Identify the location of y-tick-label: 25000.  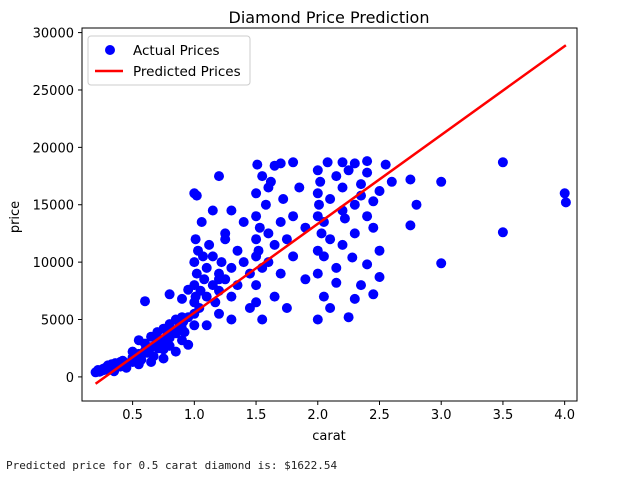
(53, 91).